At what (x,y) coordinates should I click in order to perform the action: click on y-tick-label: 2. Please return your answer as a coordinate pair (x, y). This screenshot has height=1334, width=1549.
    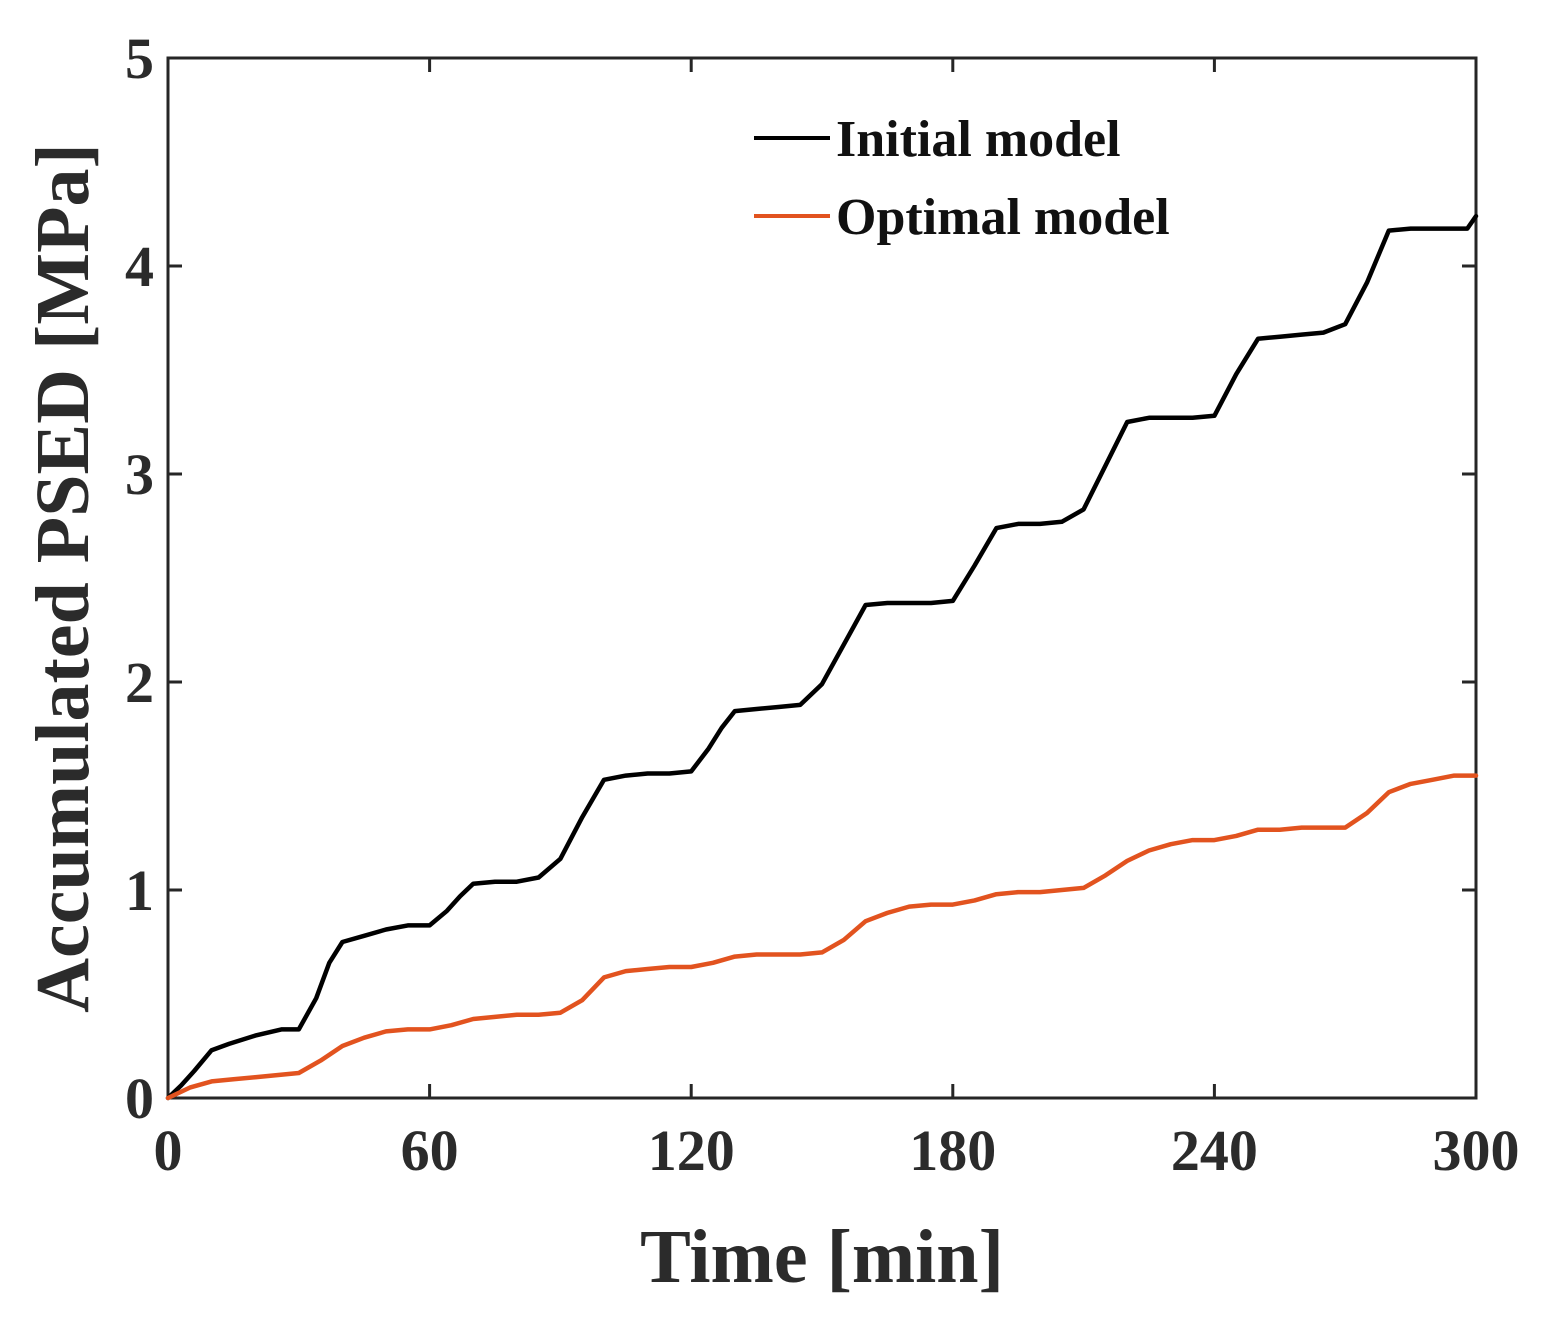
    Looking at the image, I should click on (139, 682).